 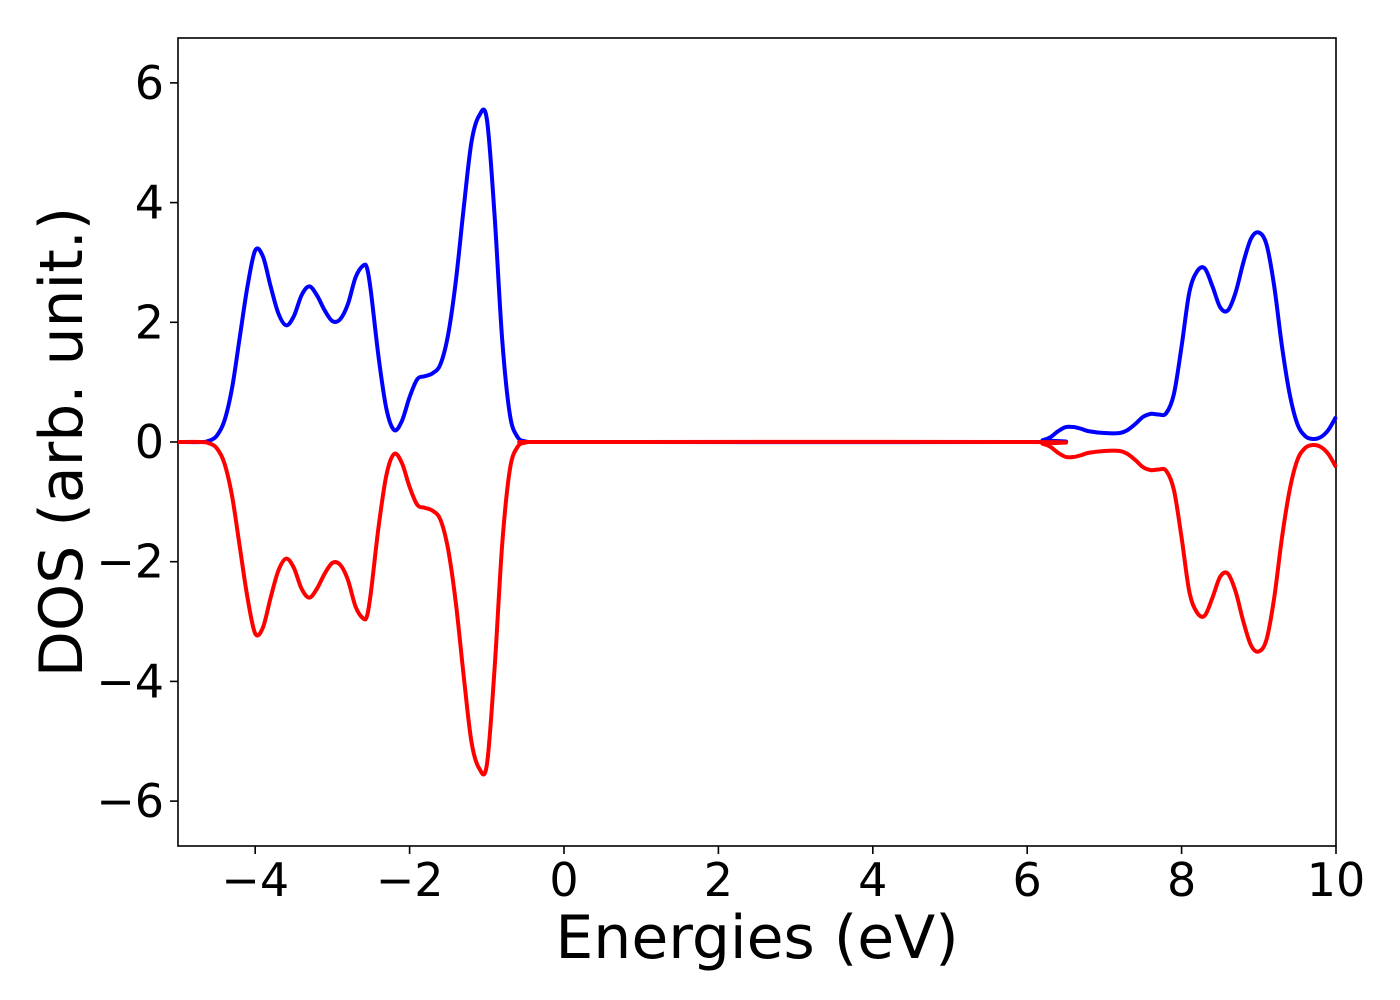 What do you see at coordinates (1027, 880) in the screenshot?
I see `x-tick-label: 6` at bounding box center [1027, 880].